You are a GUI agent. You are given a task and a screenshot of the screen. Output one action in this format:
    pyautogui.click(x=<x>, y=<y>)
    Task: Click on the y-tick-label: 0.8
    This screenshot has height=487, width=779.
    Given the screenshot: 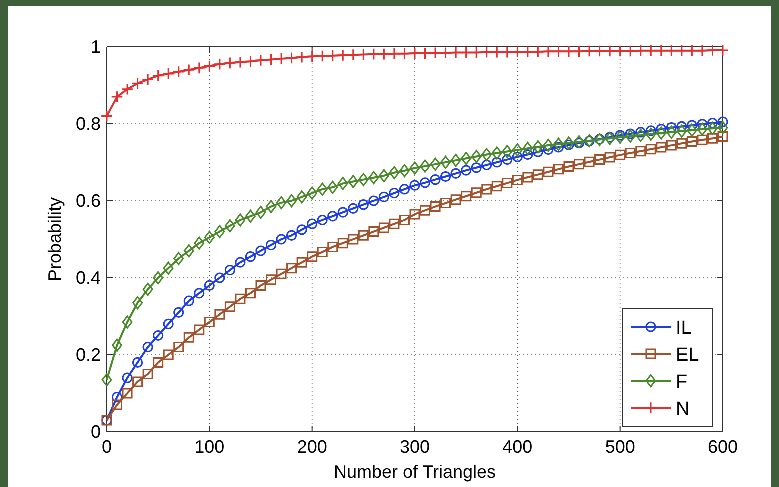 What is the action you would take?
    pyautogui.click(x=88, y=124)
    